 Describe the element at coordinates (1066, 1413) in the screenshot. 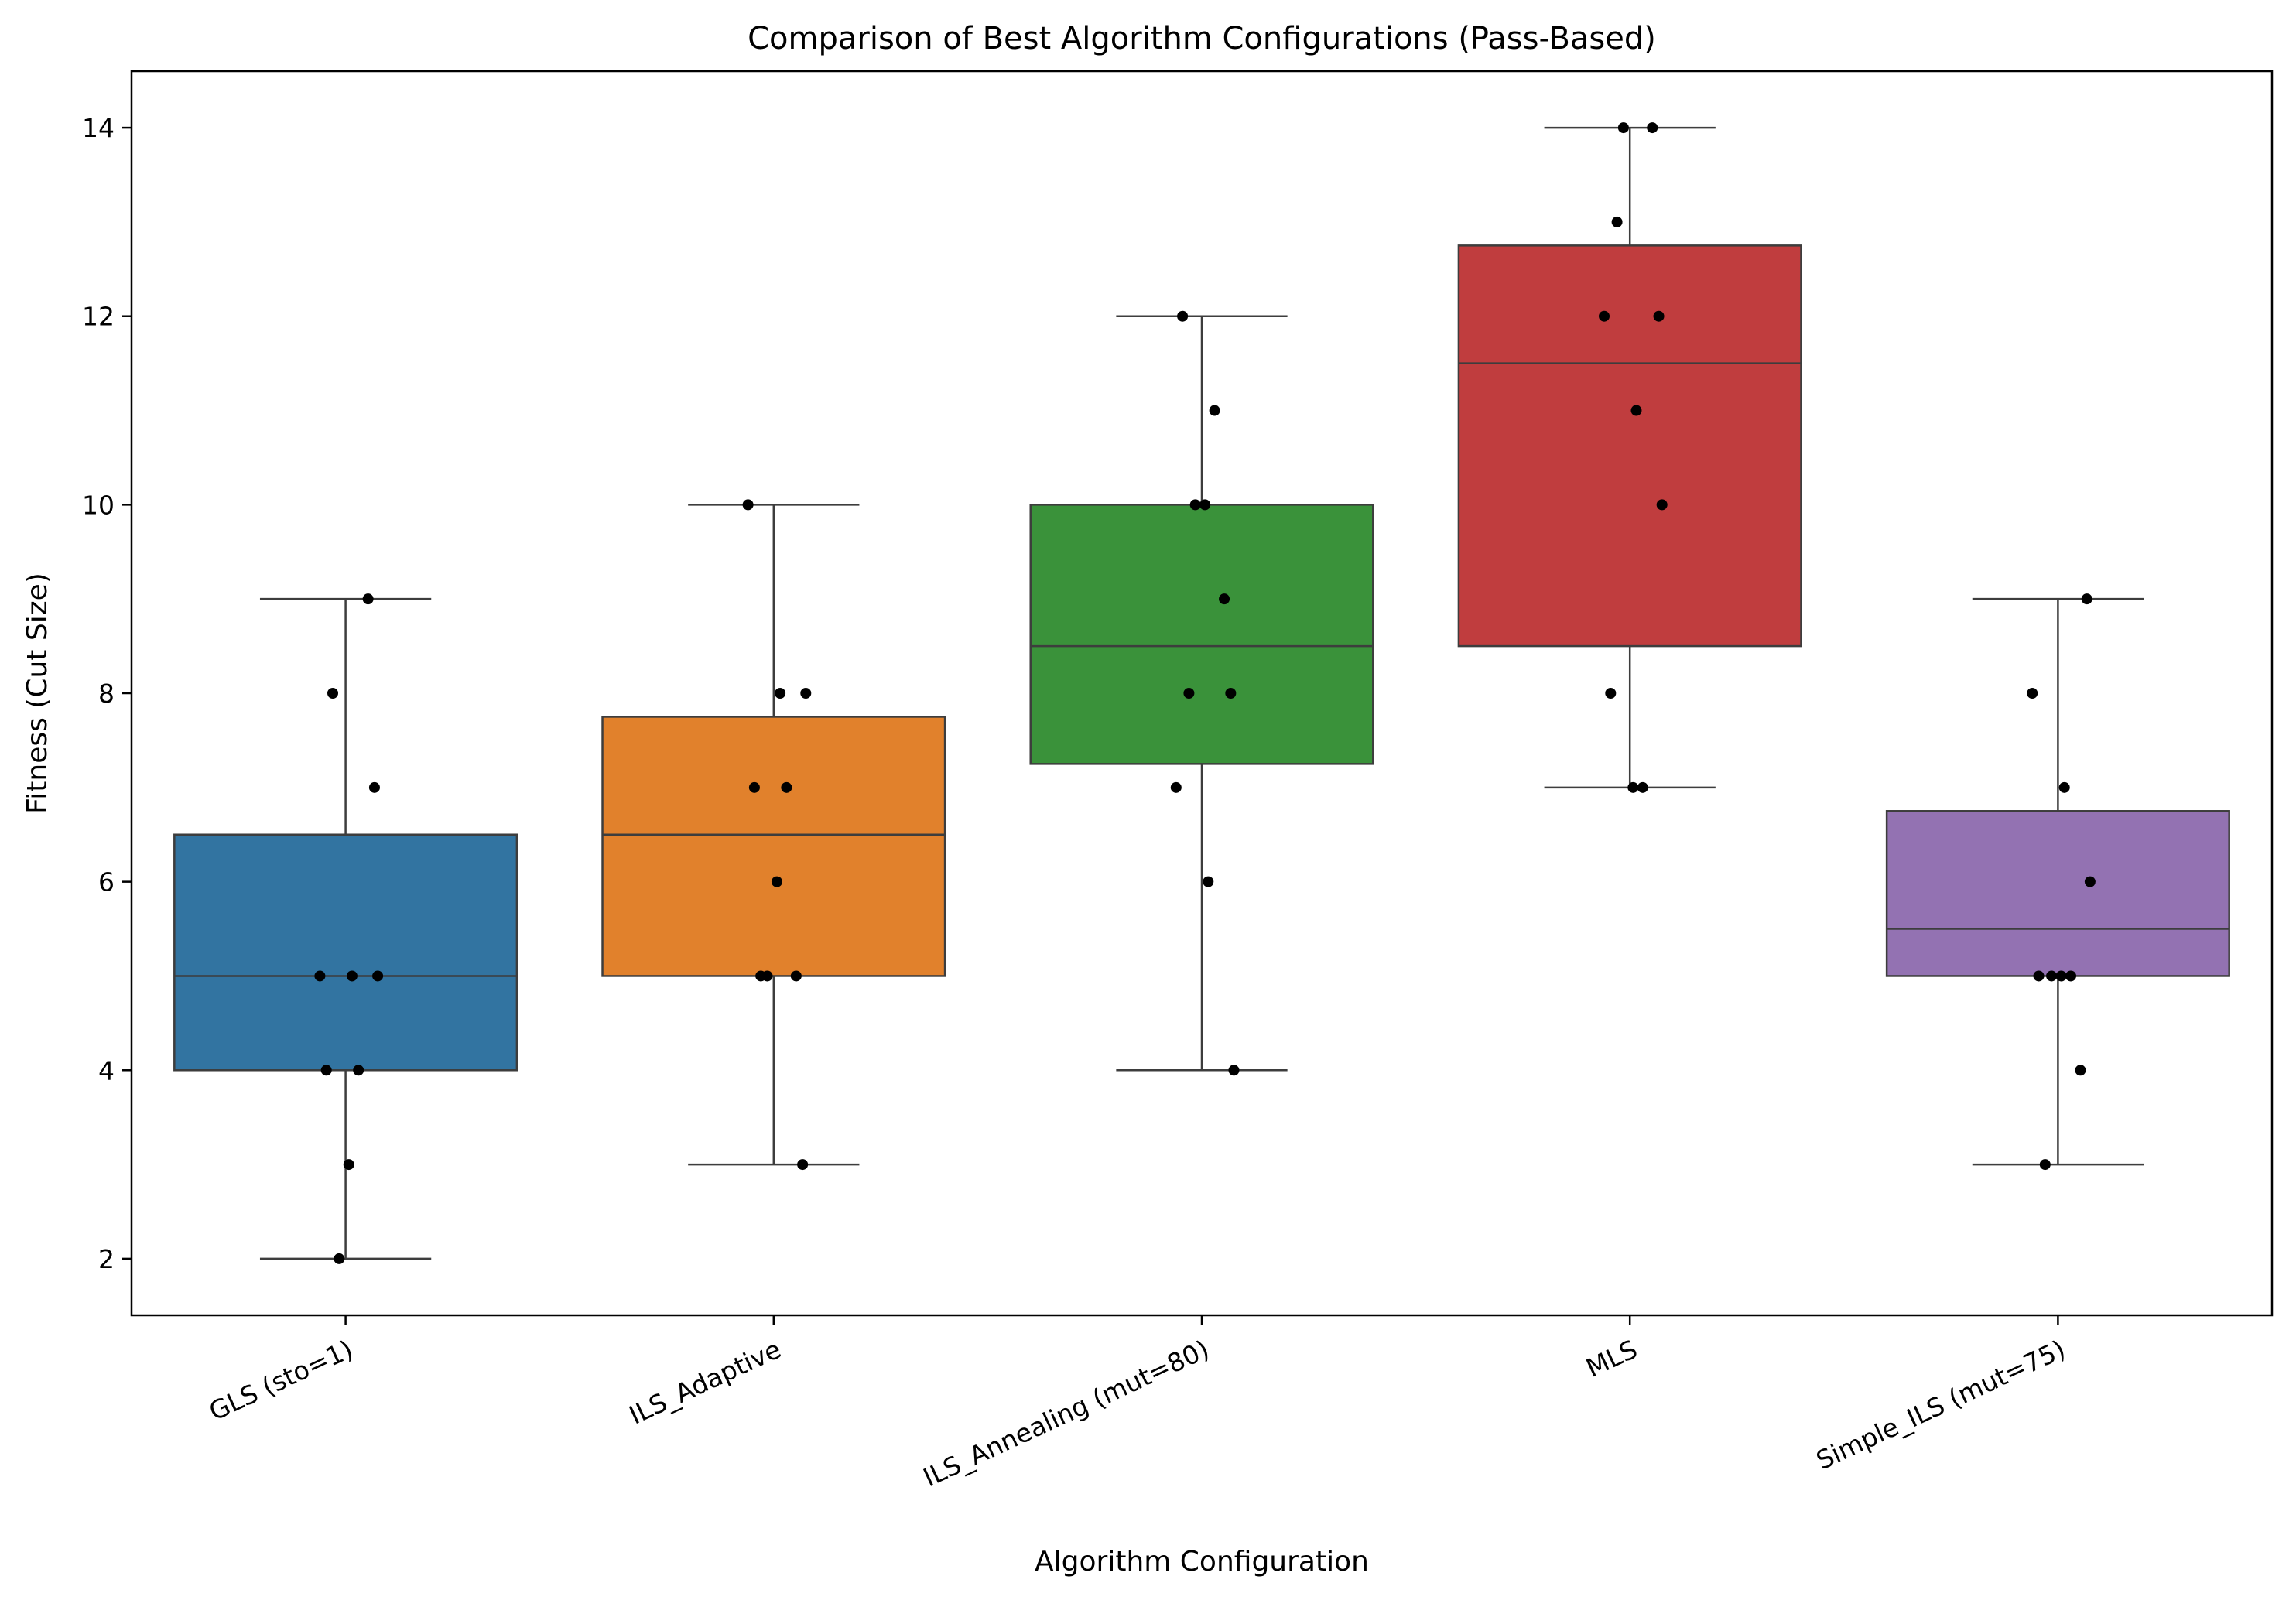

I see `x-tick-label: ILS_Annealing (mut=80)` at that location.